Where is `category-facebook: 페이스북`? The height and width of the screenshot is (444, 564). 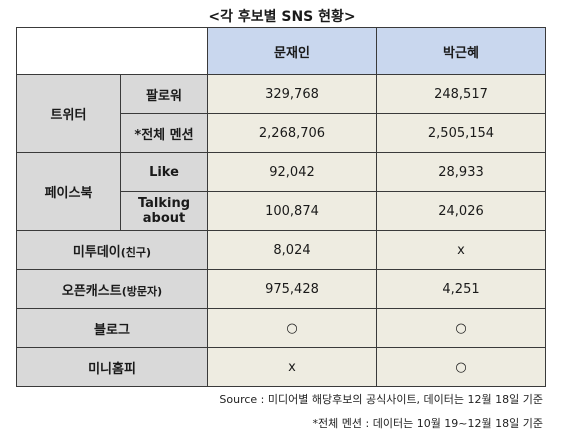
category-facebook: 페이스북 is located at coordinates (68, 191).